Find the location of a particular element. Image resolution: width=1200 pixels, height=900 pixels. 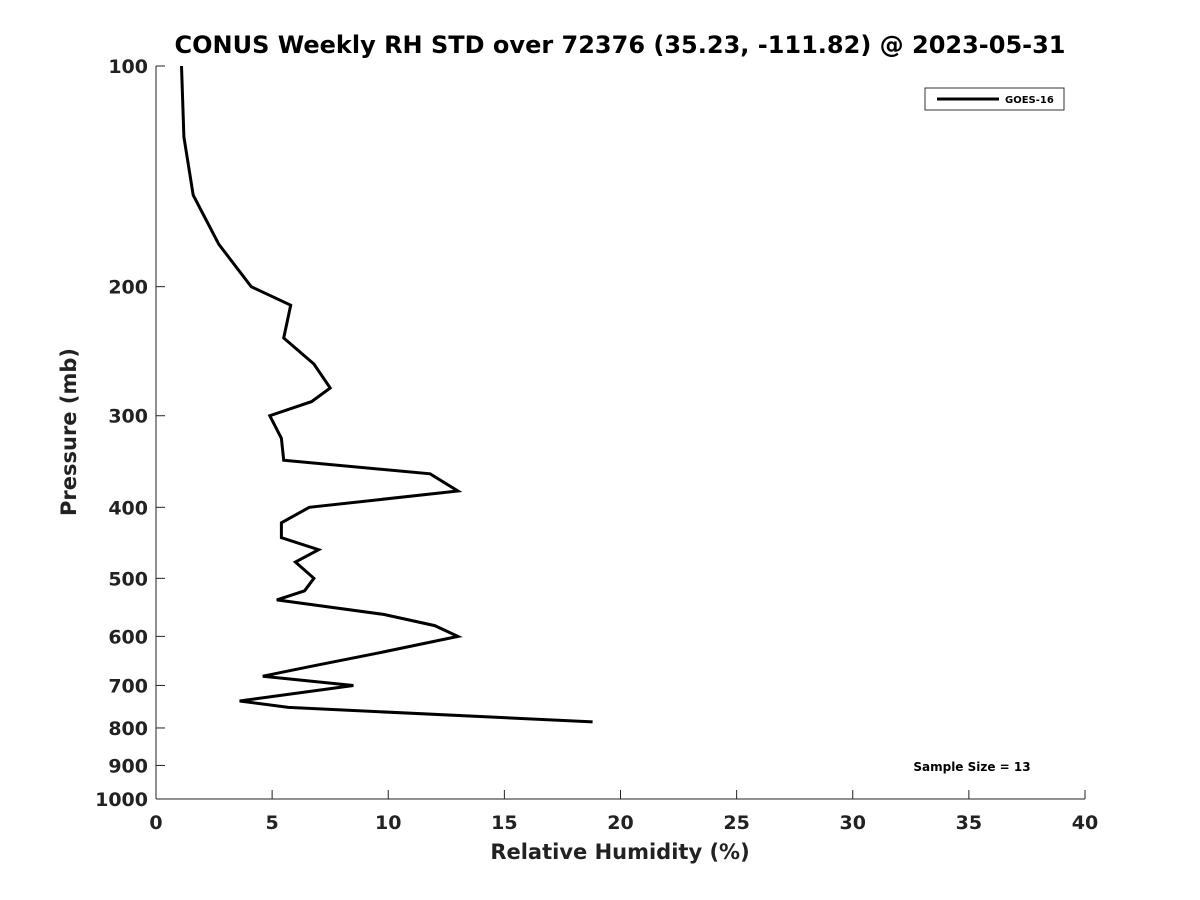

x-tick-label: 15 is located at coordinates (504, 823).